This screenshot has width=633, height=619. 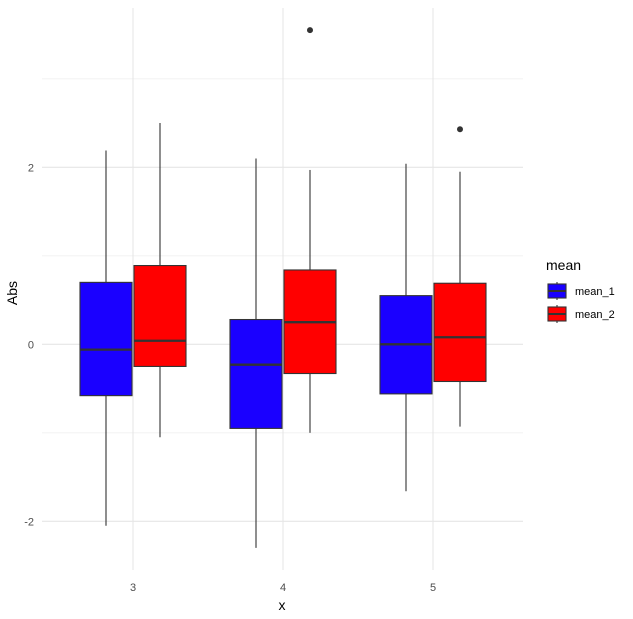 I want to click on x-axis-title: x, so click(x=282, y=605).